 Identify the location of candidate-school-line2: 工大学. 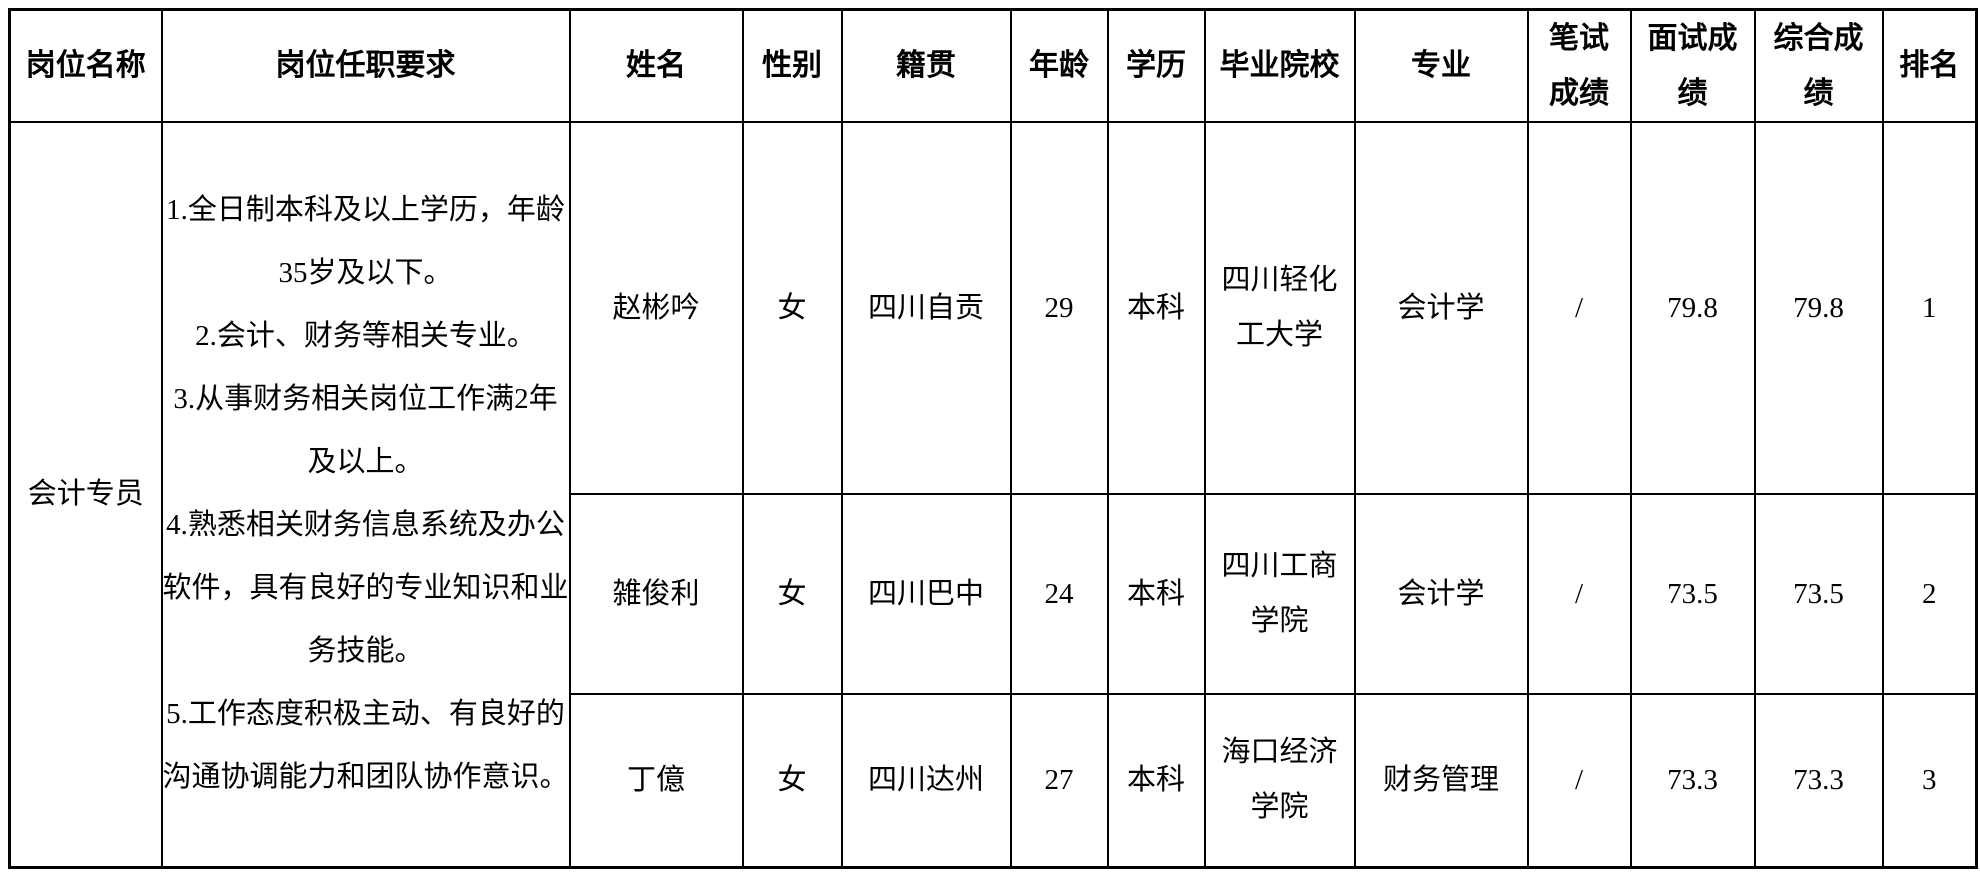
(1280, 335).